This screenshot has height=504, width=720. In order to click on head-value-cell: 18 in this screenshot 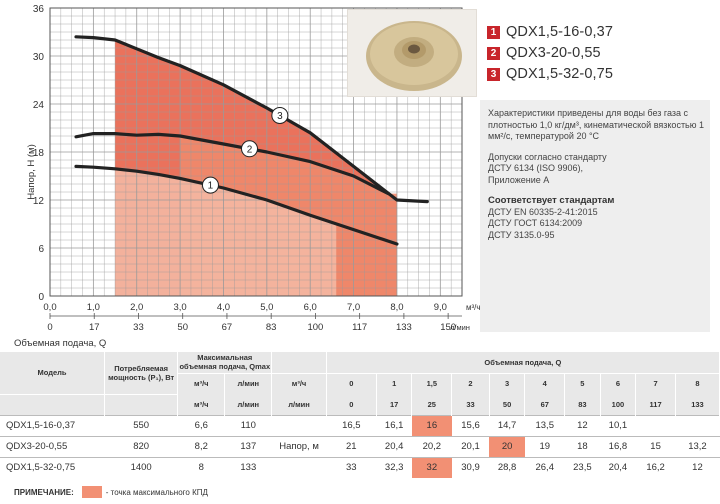, I will do `click(582, 446)`.